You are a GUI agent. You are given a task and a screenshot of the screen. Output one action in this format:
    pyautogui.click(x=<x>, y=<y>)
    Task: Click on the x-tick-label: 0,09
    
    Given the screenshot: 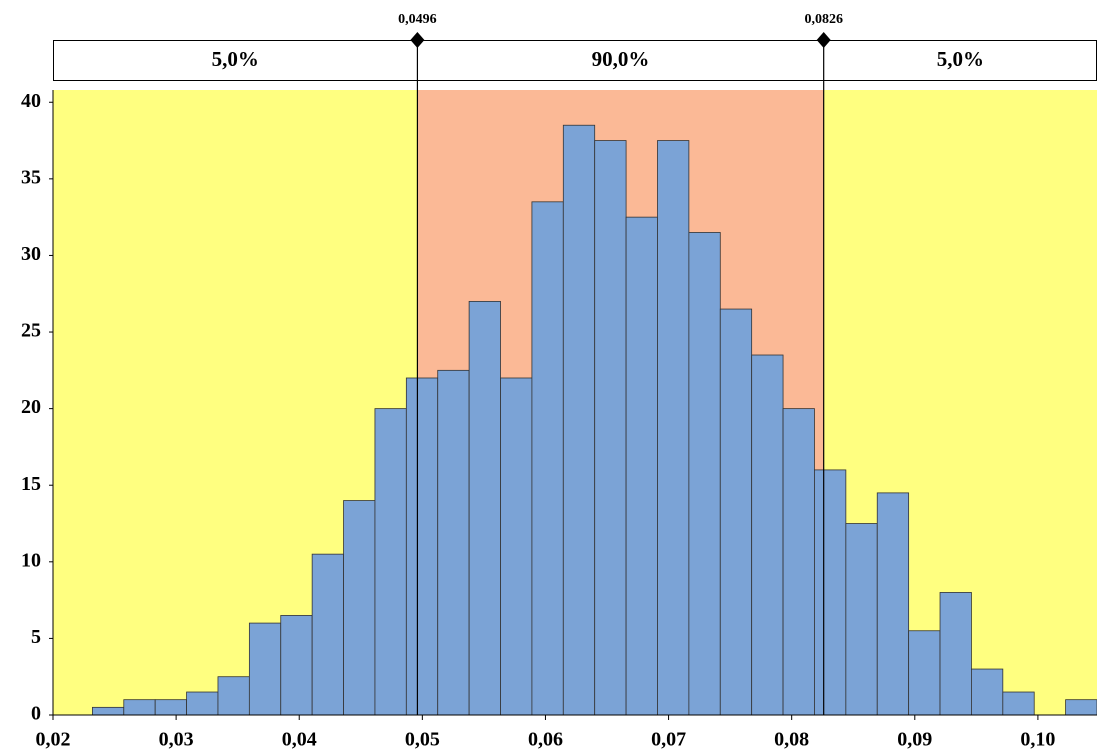 What is the action you would take?
    pyautogui.click(x=914, y=740)
    